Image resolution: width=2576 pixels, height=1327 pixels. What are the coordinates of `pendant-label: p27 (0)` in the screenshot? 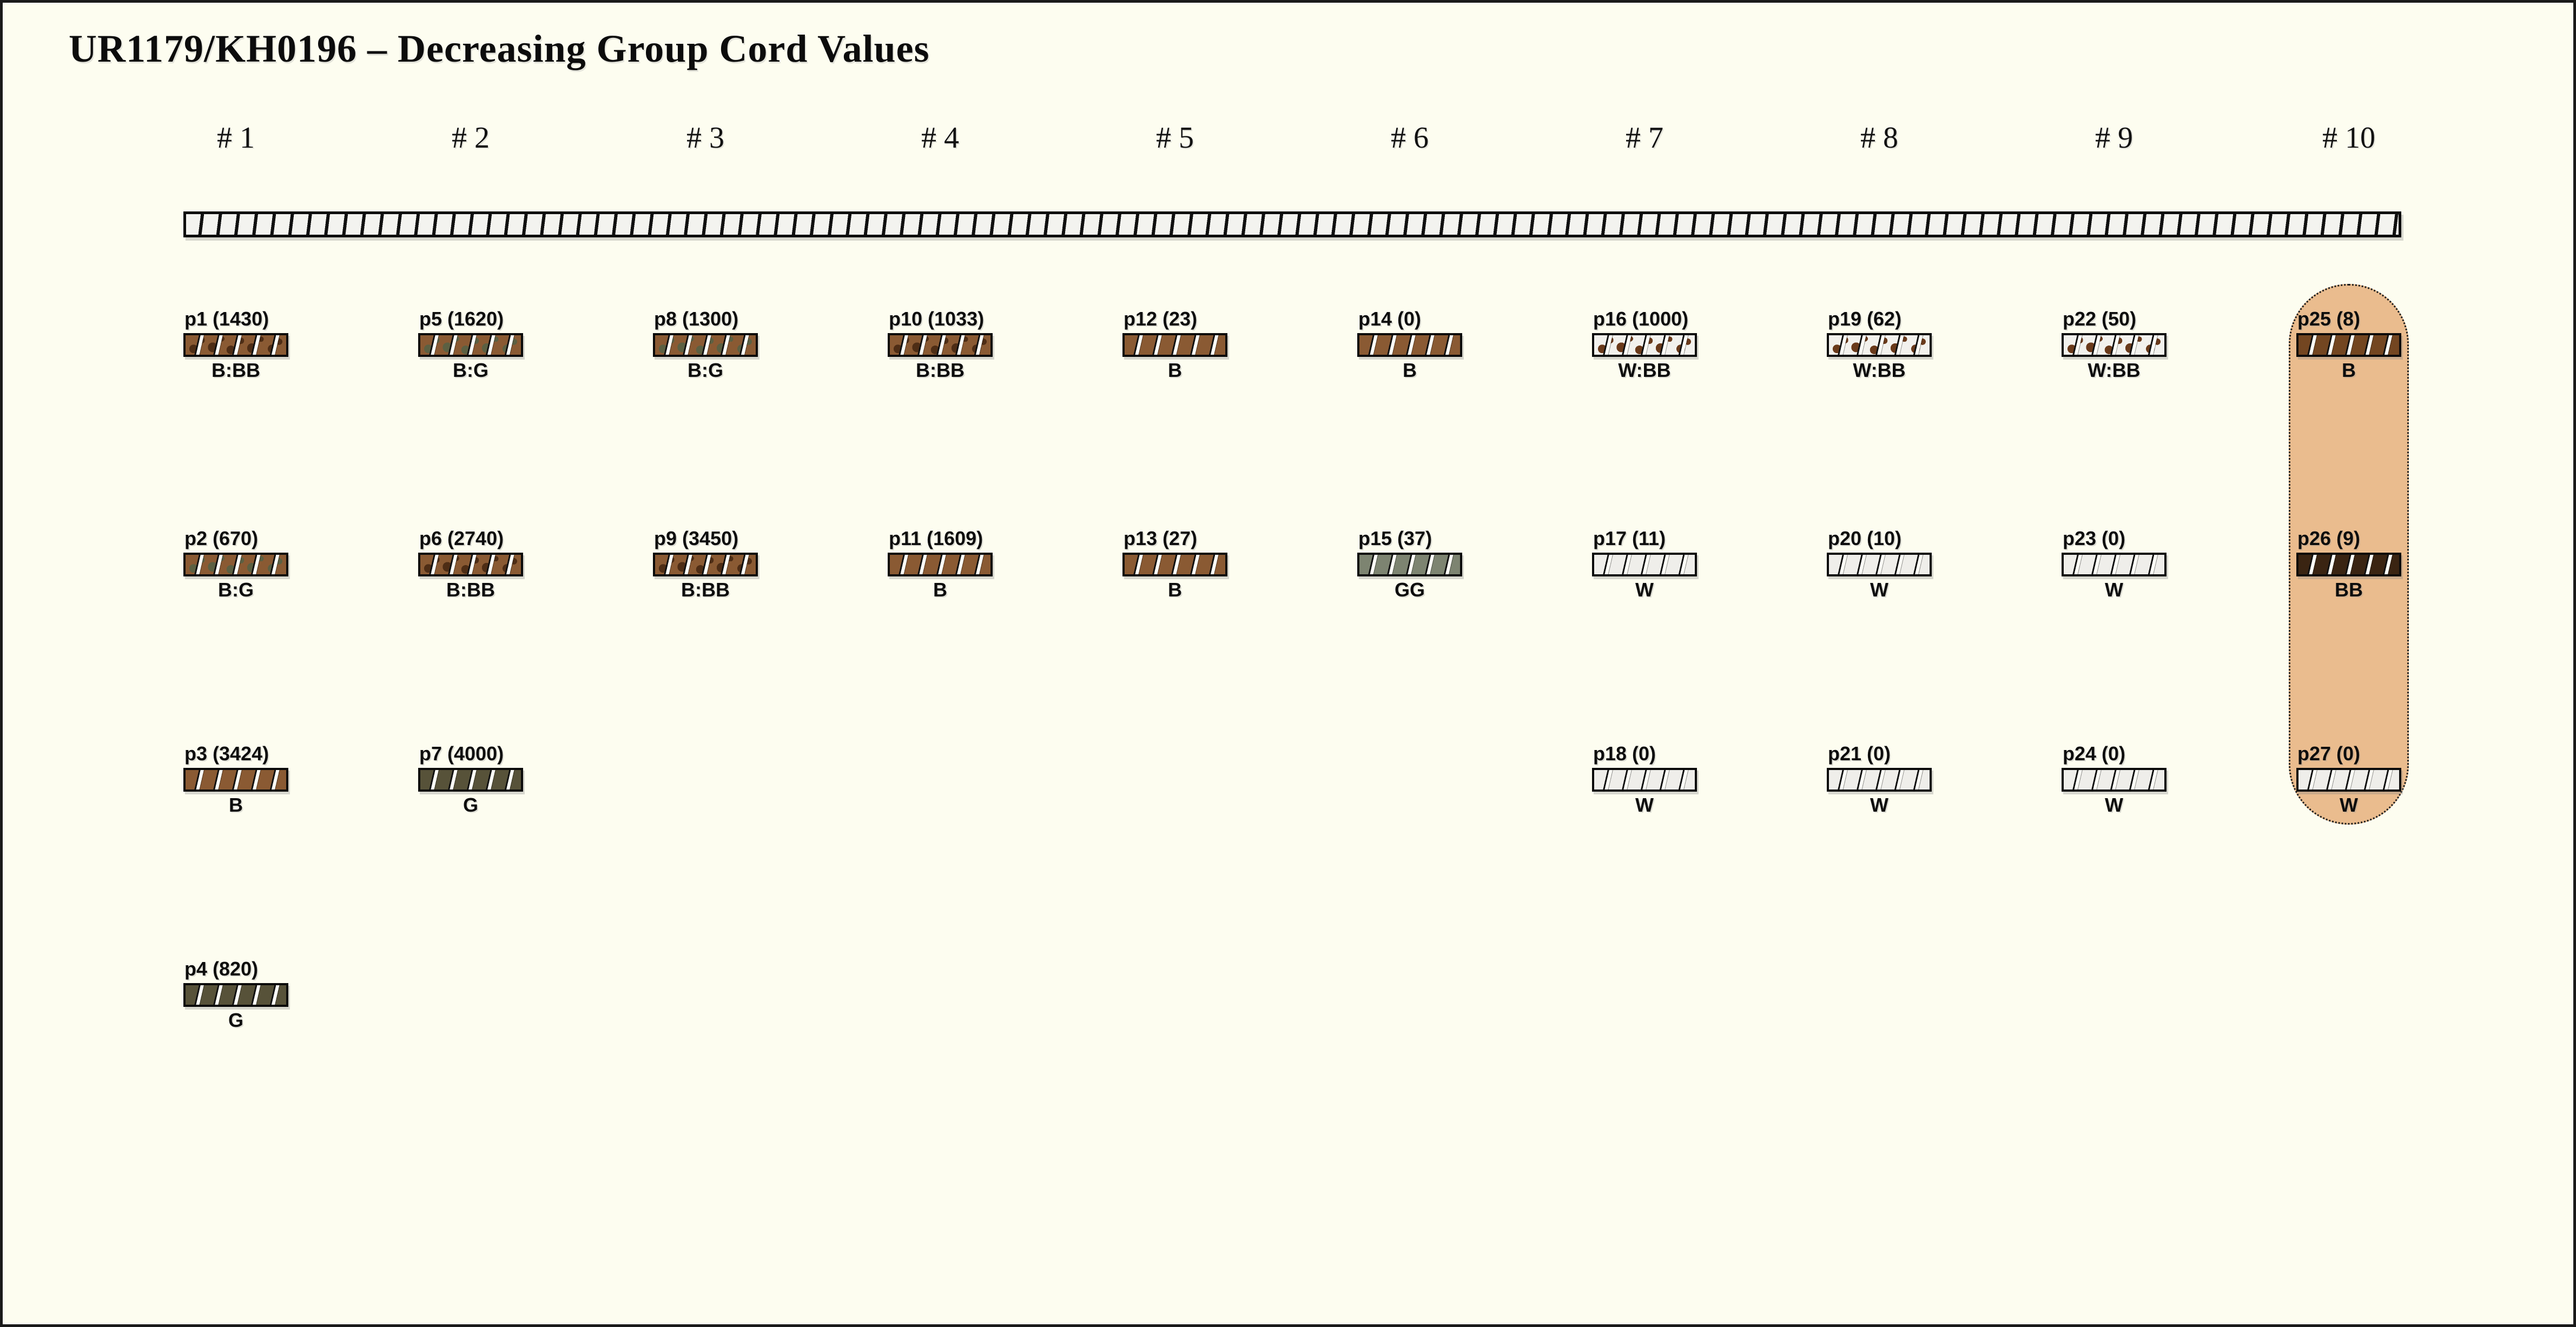 It's located at (2329, 753).